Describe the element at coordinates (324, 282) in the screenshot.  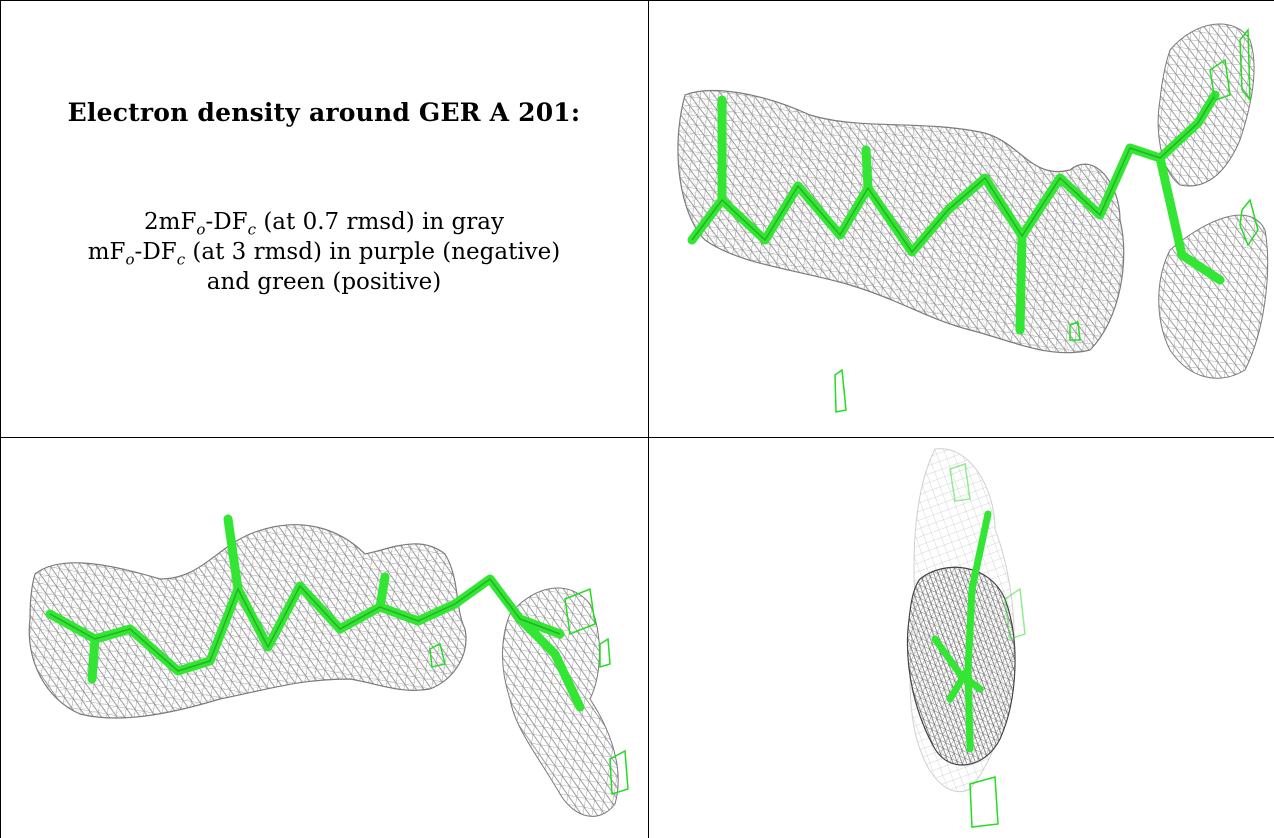
I see `caption-line-3: and green (positive)` at that location.